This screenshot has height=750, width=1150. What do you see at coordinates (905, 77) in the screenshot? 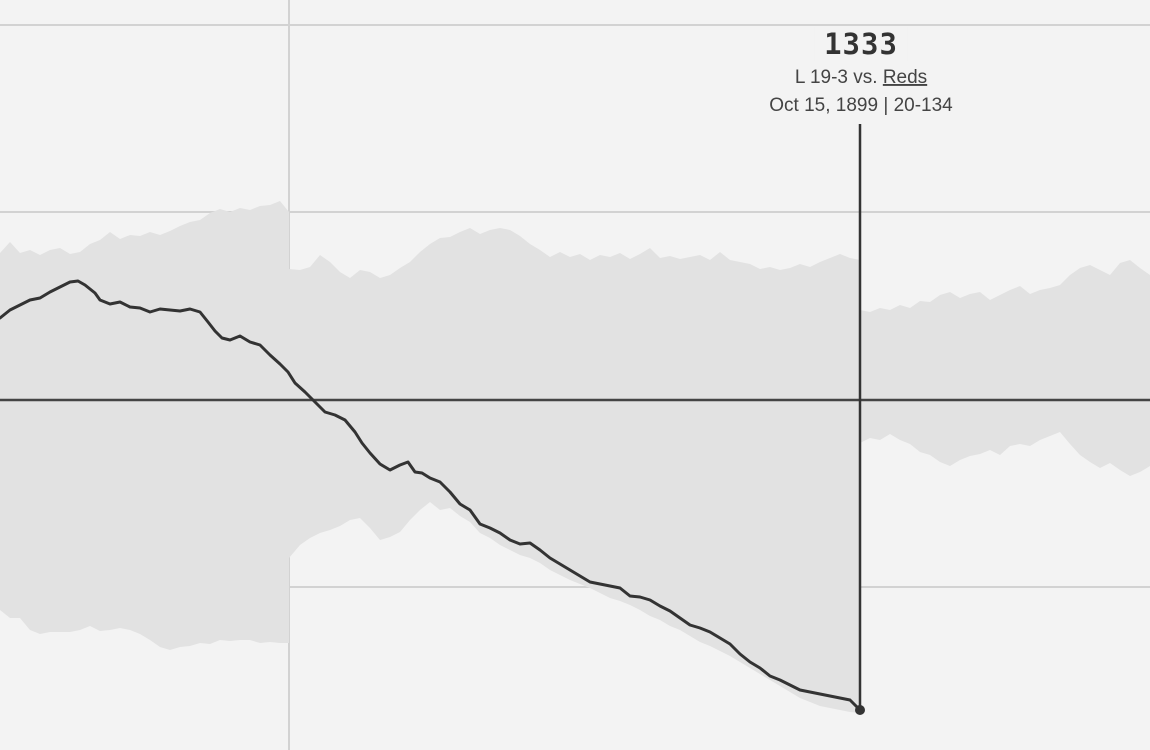
I see `opponent-link: Reds` at bounding box center [905, 77].